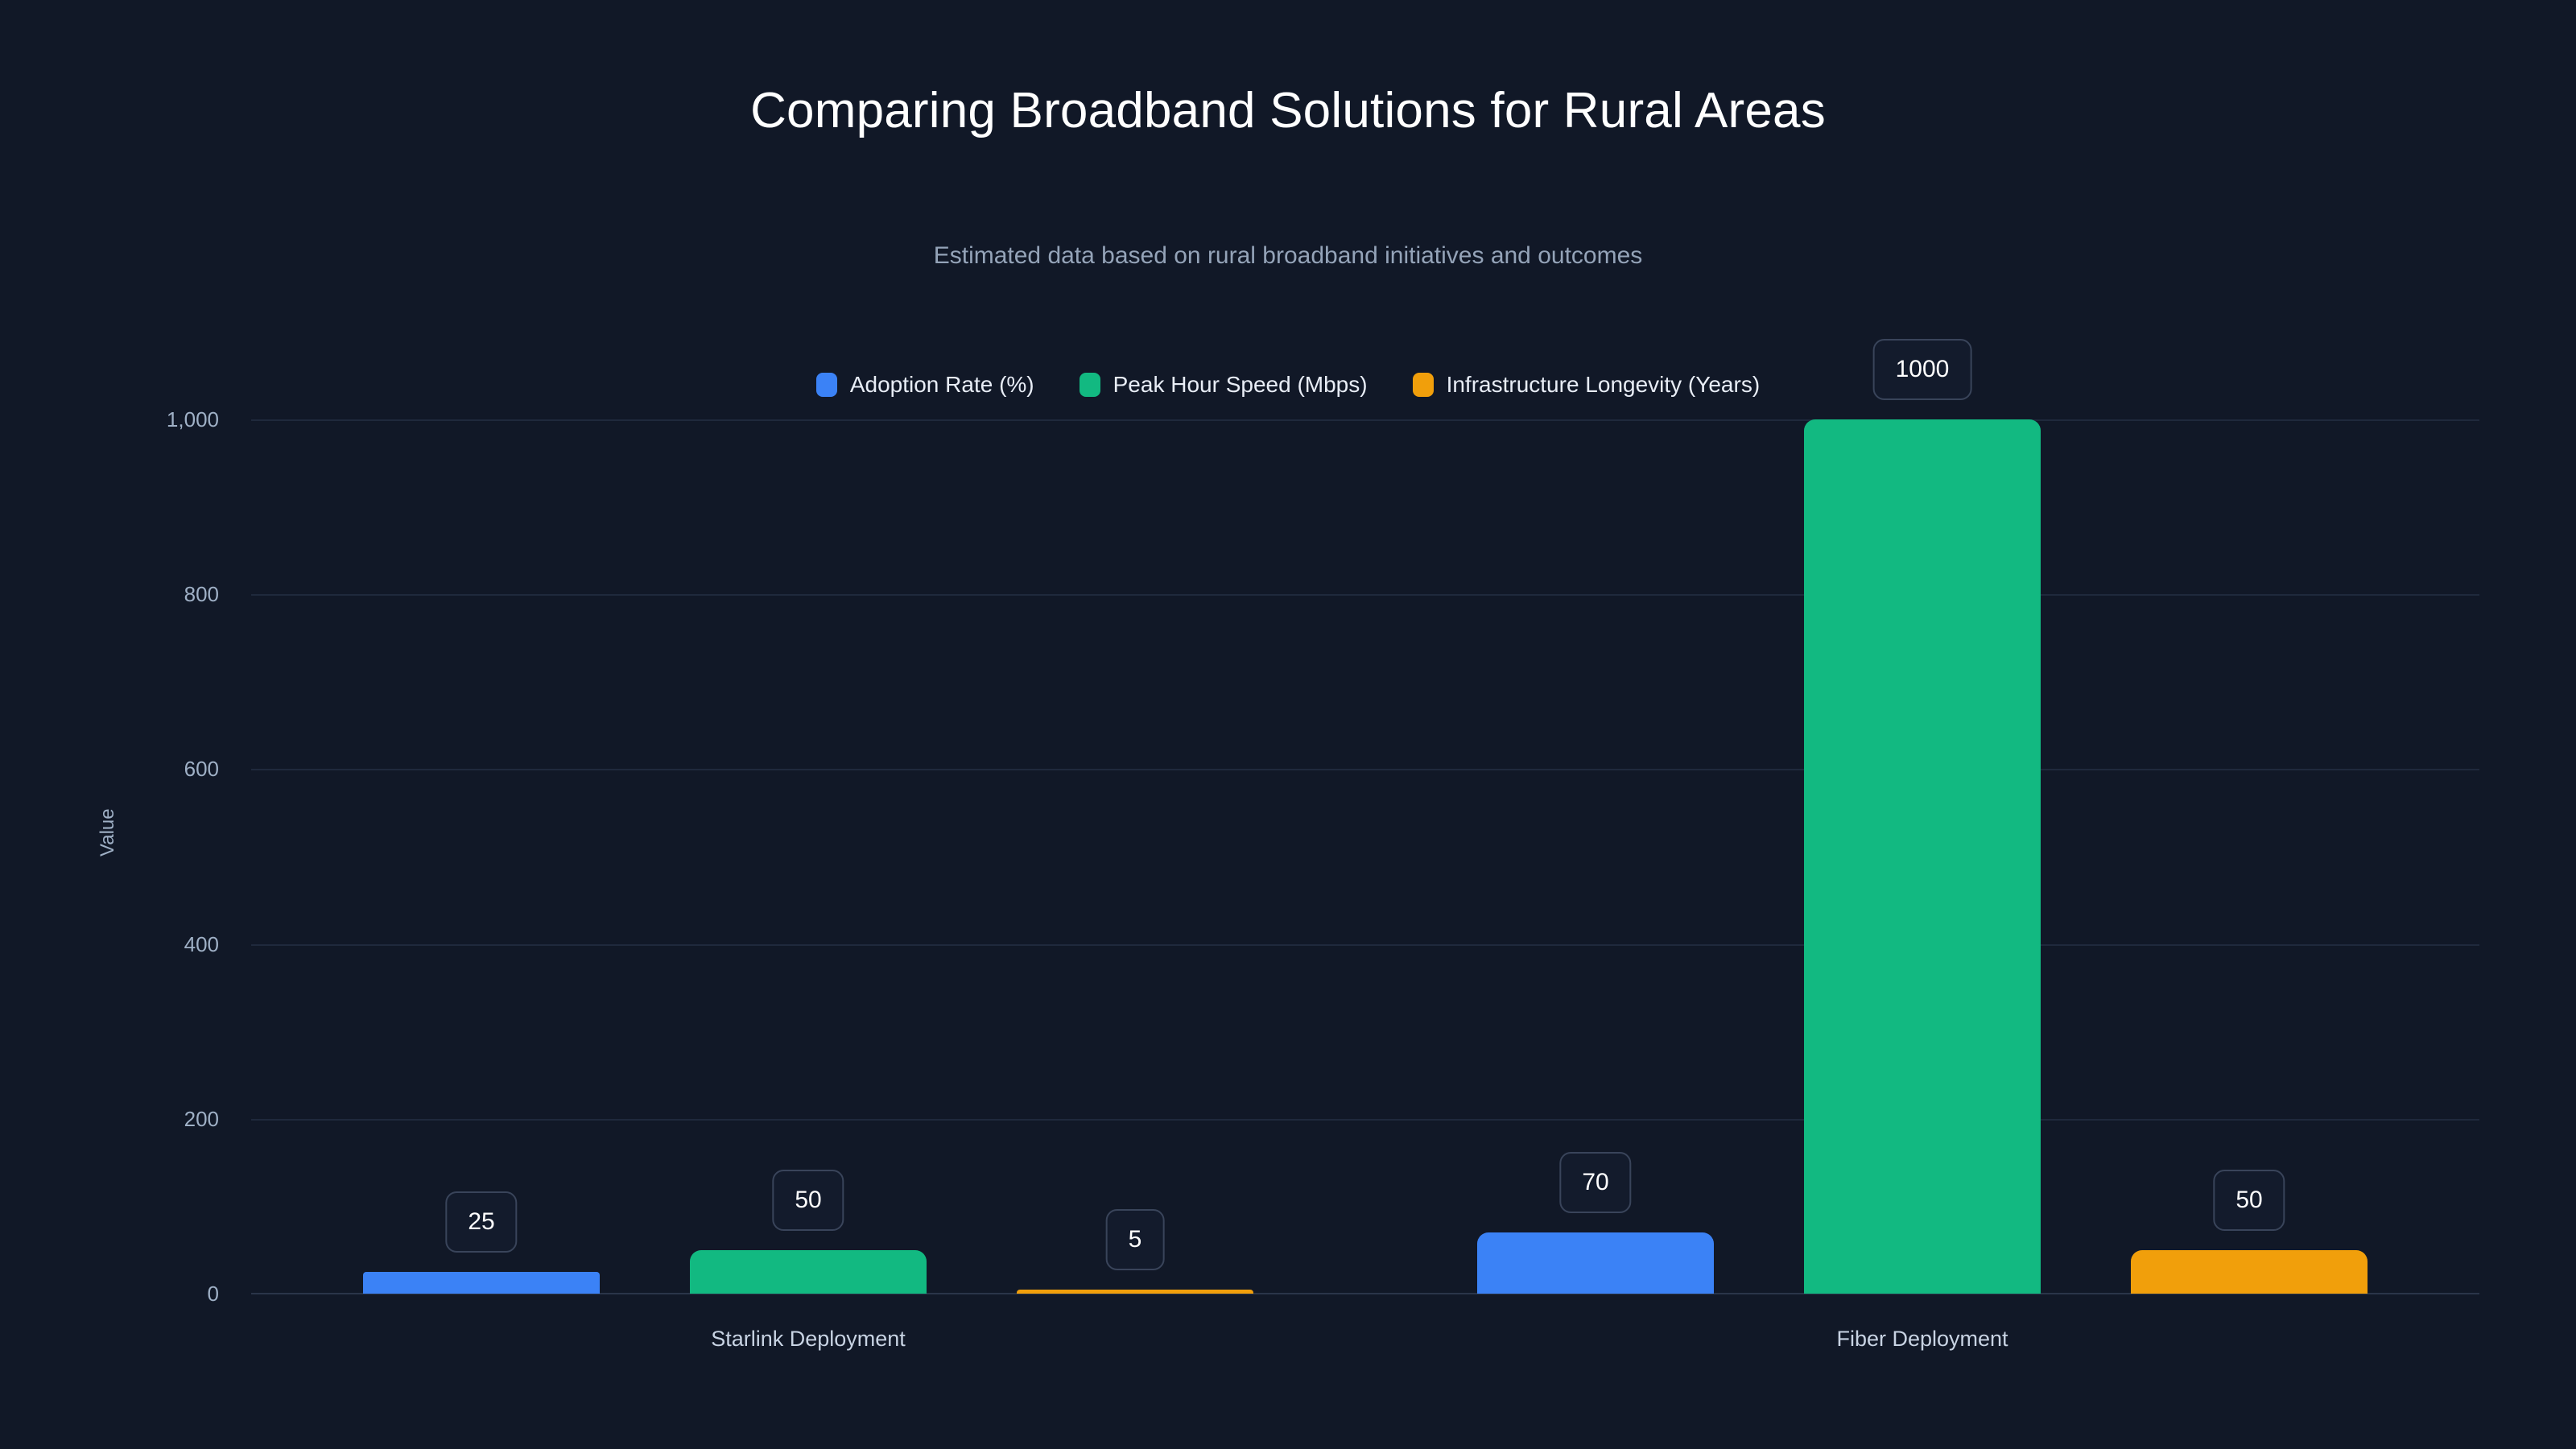 The width and height of the screenshot is (2576, 1449). Describe the element at coordinates (1595, 1182) in the screenshot. I see `bar-value-label: 70` at that location.